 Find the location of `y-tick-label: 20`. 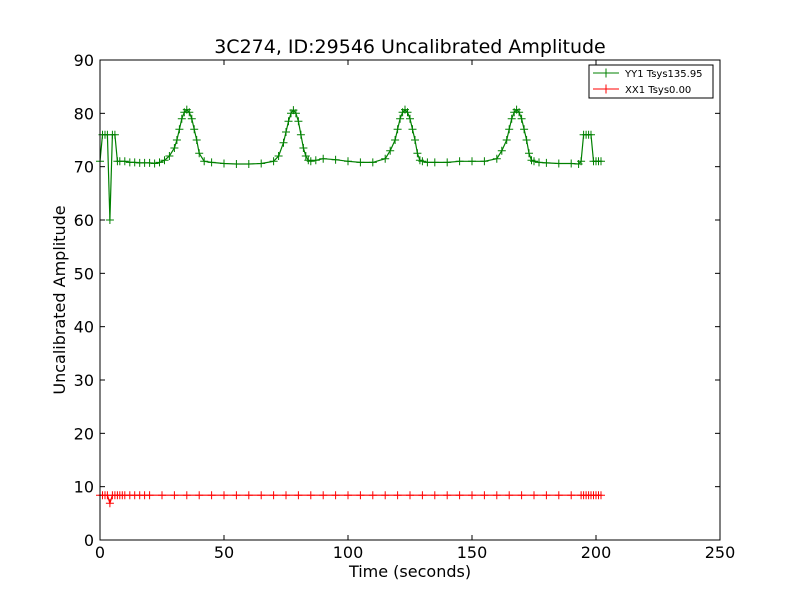

y-tick-label: 20 is located at coordinates (84, 433).